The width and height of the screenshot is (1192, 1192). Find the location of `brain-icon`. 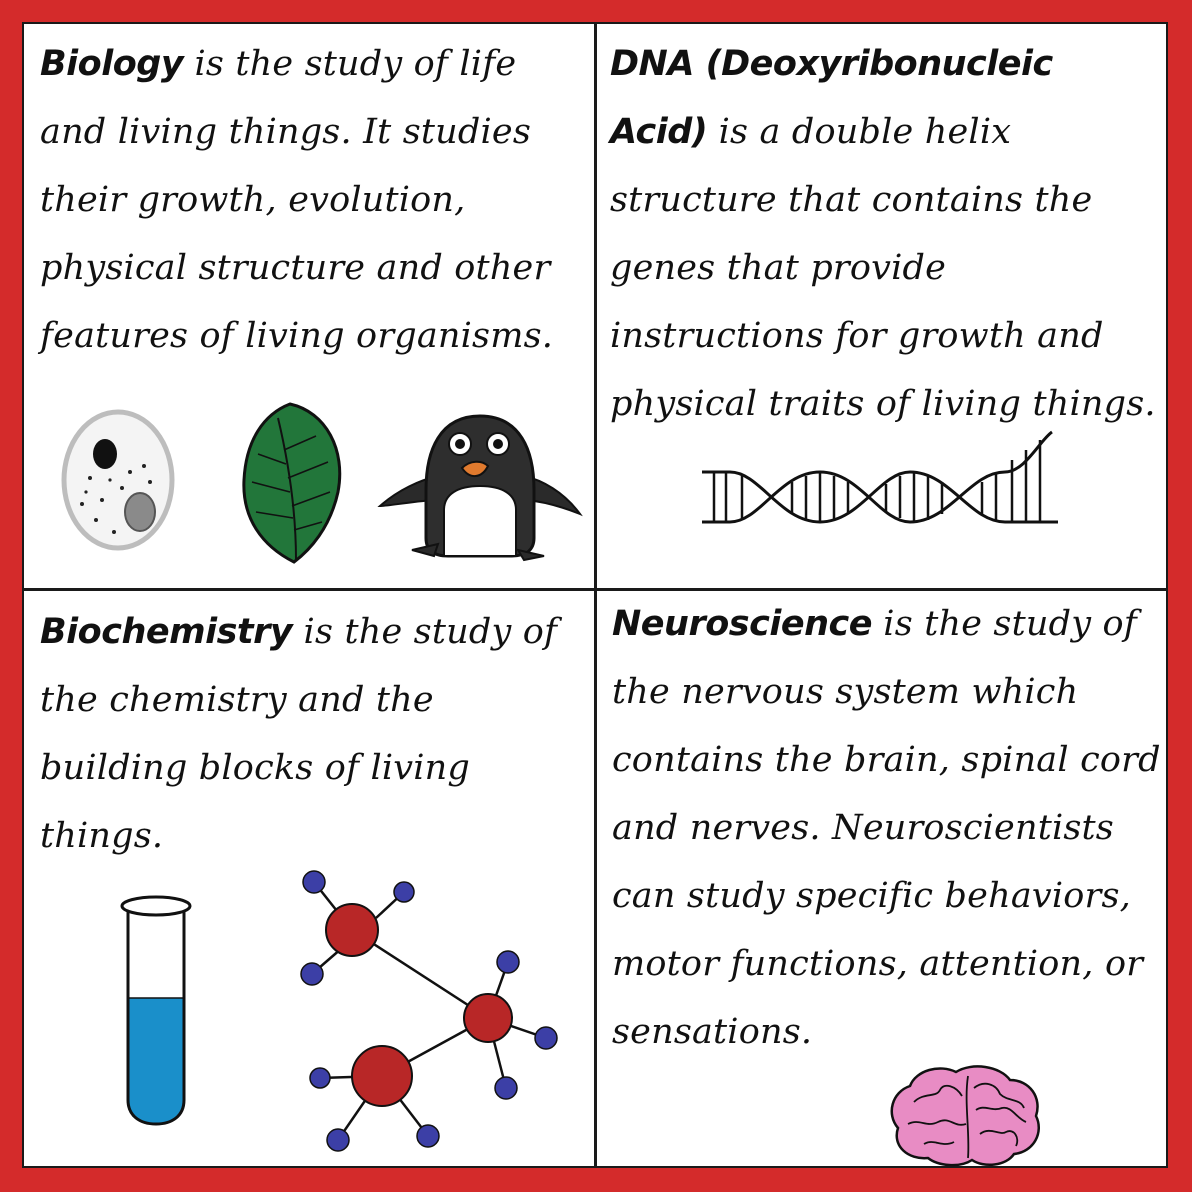

brain-icon is located at coordinates (965, 1116).